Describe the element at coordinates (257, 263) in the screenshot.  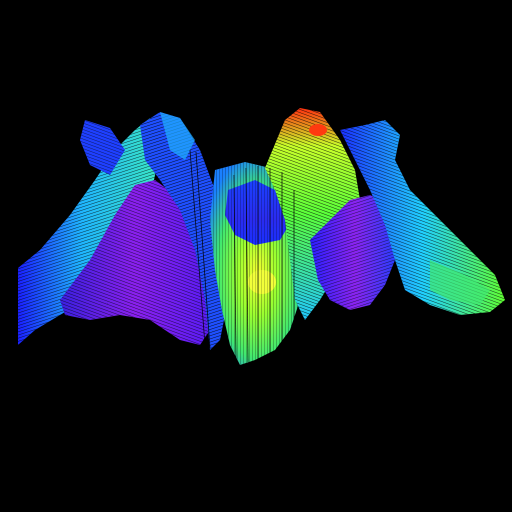
I see `center-surface` at that location.